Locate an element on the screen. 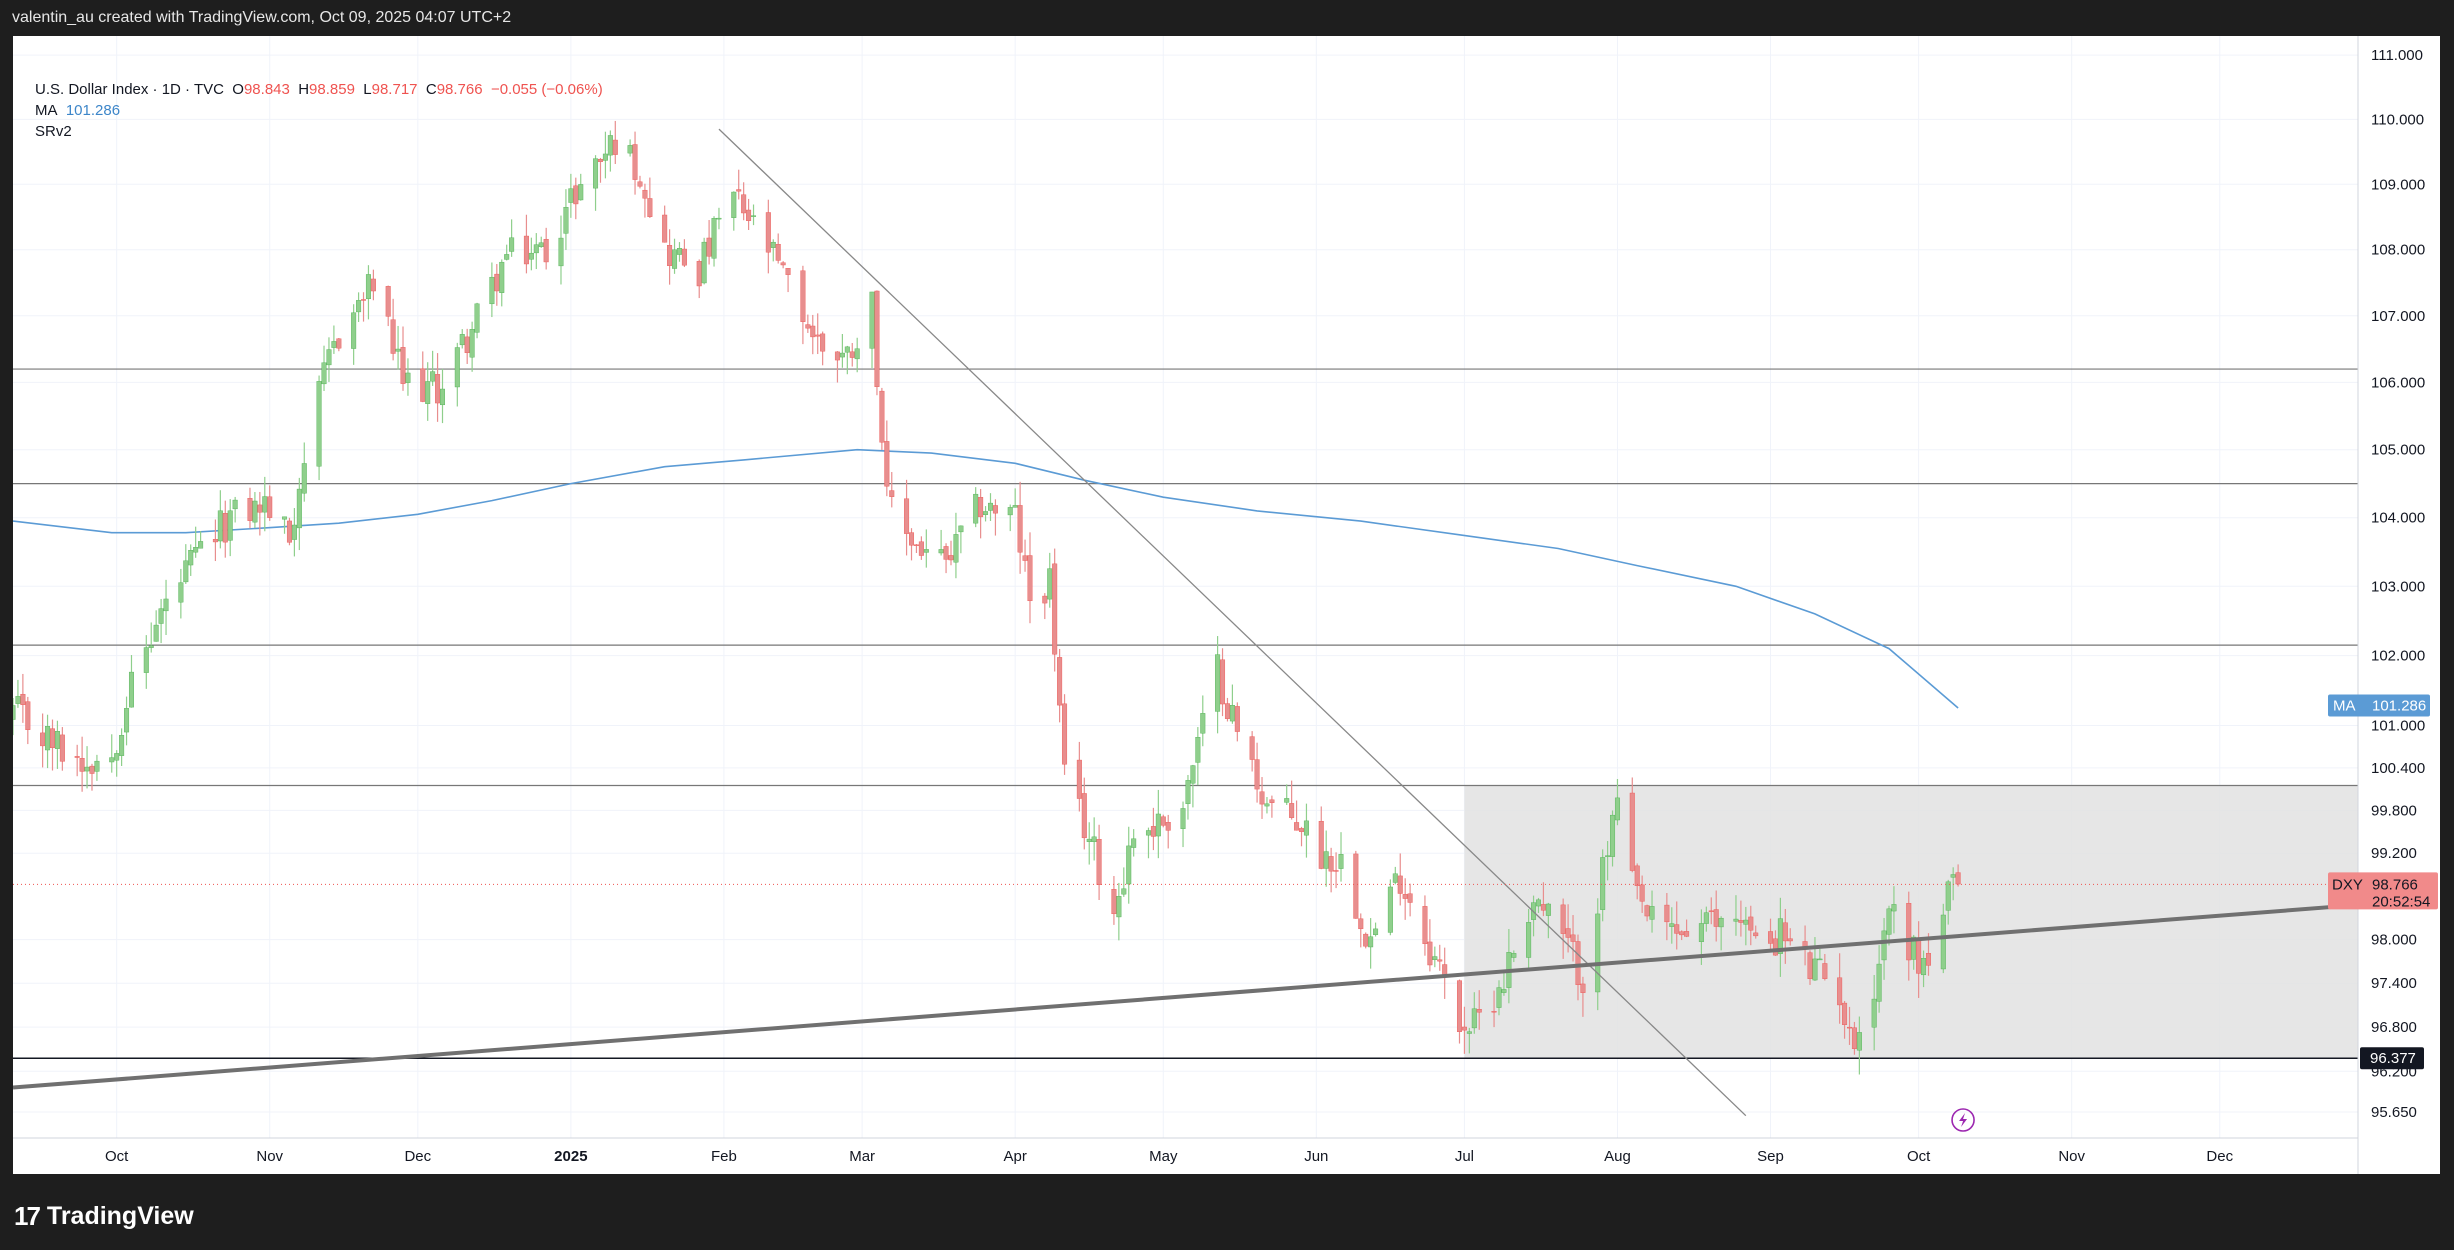 This screenshot has width=2454, height=1250. legend-symbol: U.S. Dollar Index · 1D · TVC is located at coordinates (129, 89).